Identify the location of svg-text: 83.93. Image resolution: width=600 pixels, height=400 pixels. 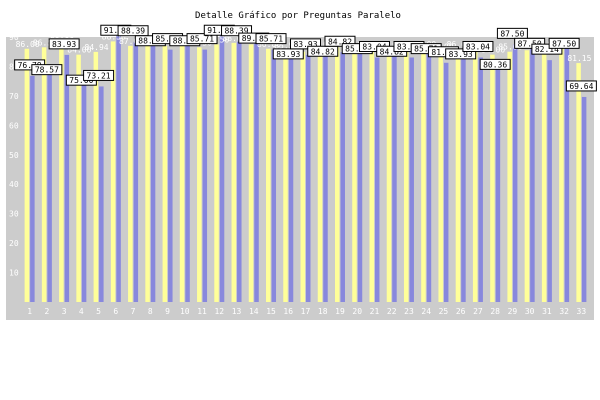
(305, 44).